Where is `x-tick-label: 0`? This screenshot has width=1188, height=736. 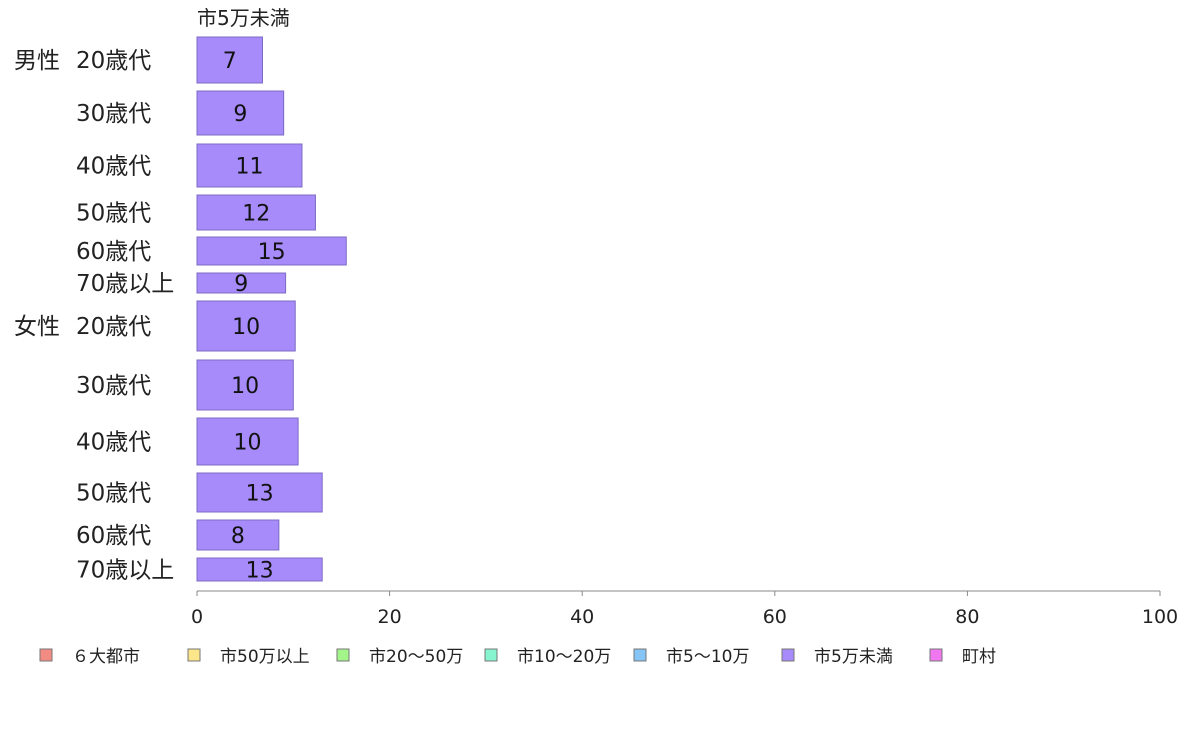
x-tick-label: 0 is located at coordinates (197, 617).